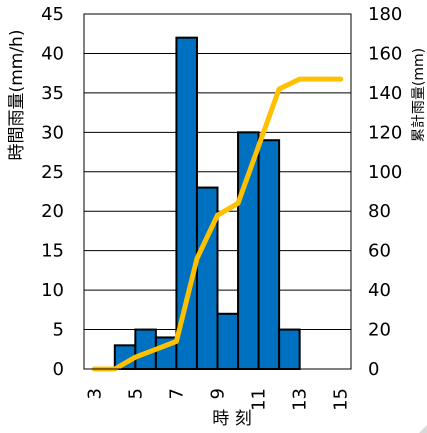 This screenshot has width=427, height=433. Describe the element at coordinates (379, 211) in the screenshot. I see `right-tick-label: 80` at that location.